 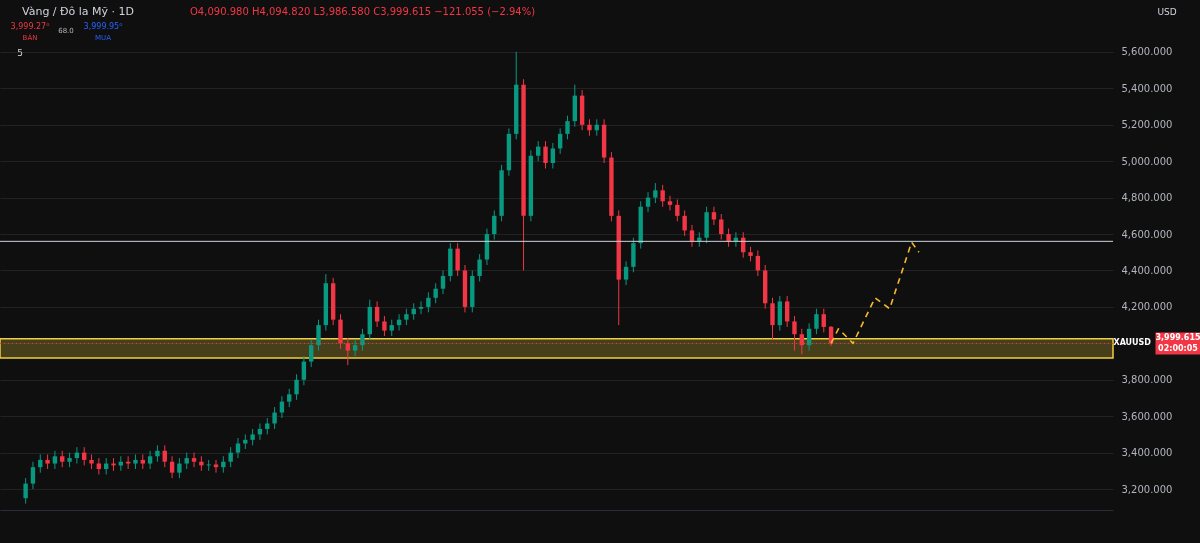 What do you see at coordinates (1147, 198) in the screenshot?
I see `y-tick-label: 4,800.000` at bounding box center [1147, 198].